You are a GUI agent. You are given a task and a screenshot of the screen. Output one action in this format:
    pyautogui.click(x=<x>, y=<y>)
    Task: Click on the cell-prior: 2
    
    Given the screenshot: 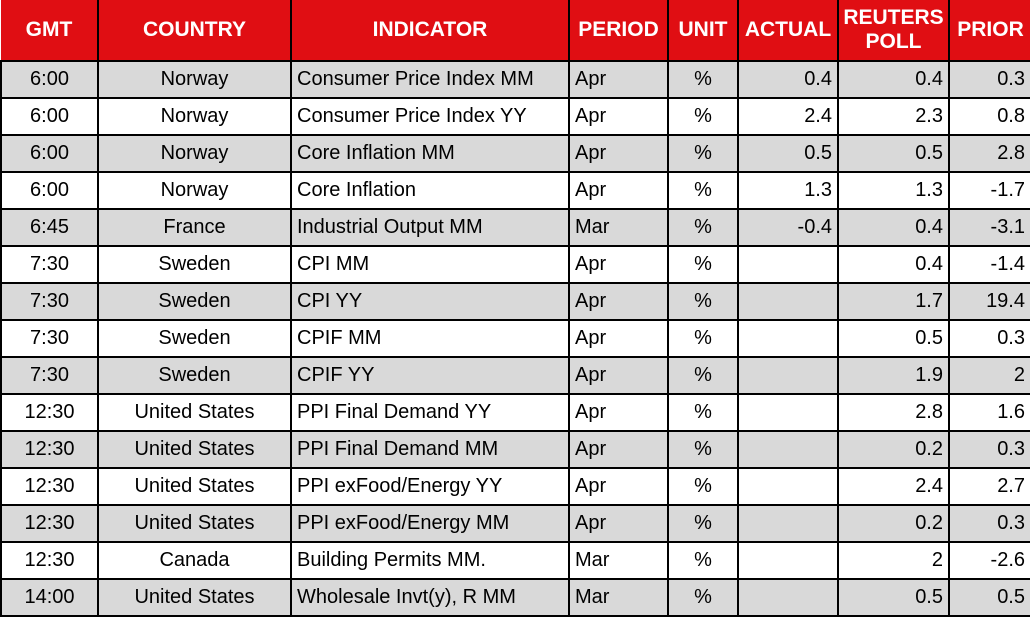 What is the action you would take?
    pyautogui.click(x=989, y=375)
    